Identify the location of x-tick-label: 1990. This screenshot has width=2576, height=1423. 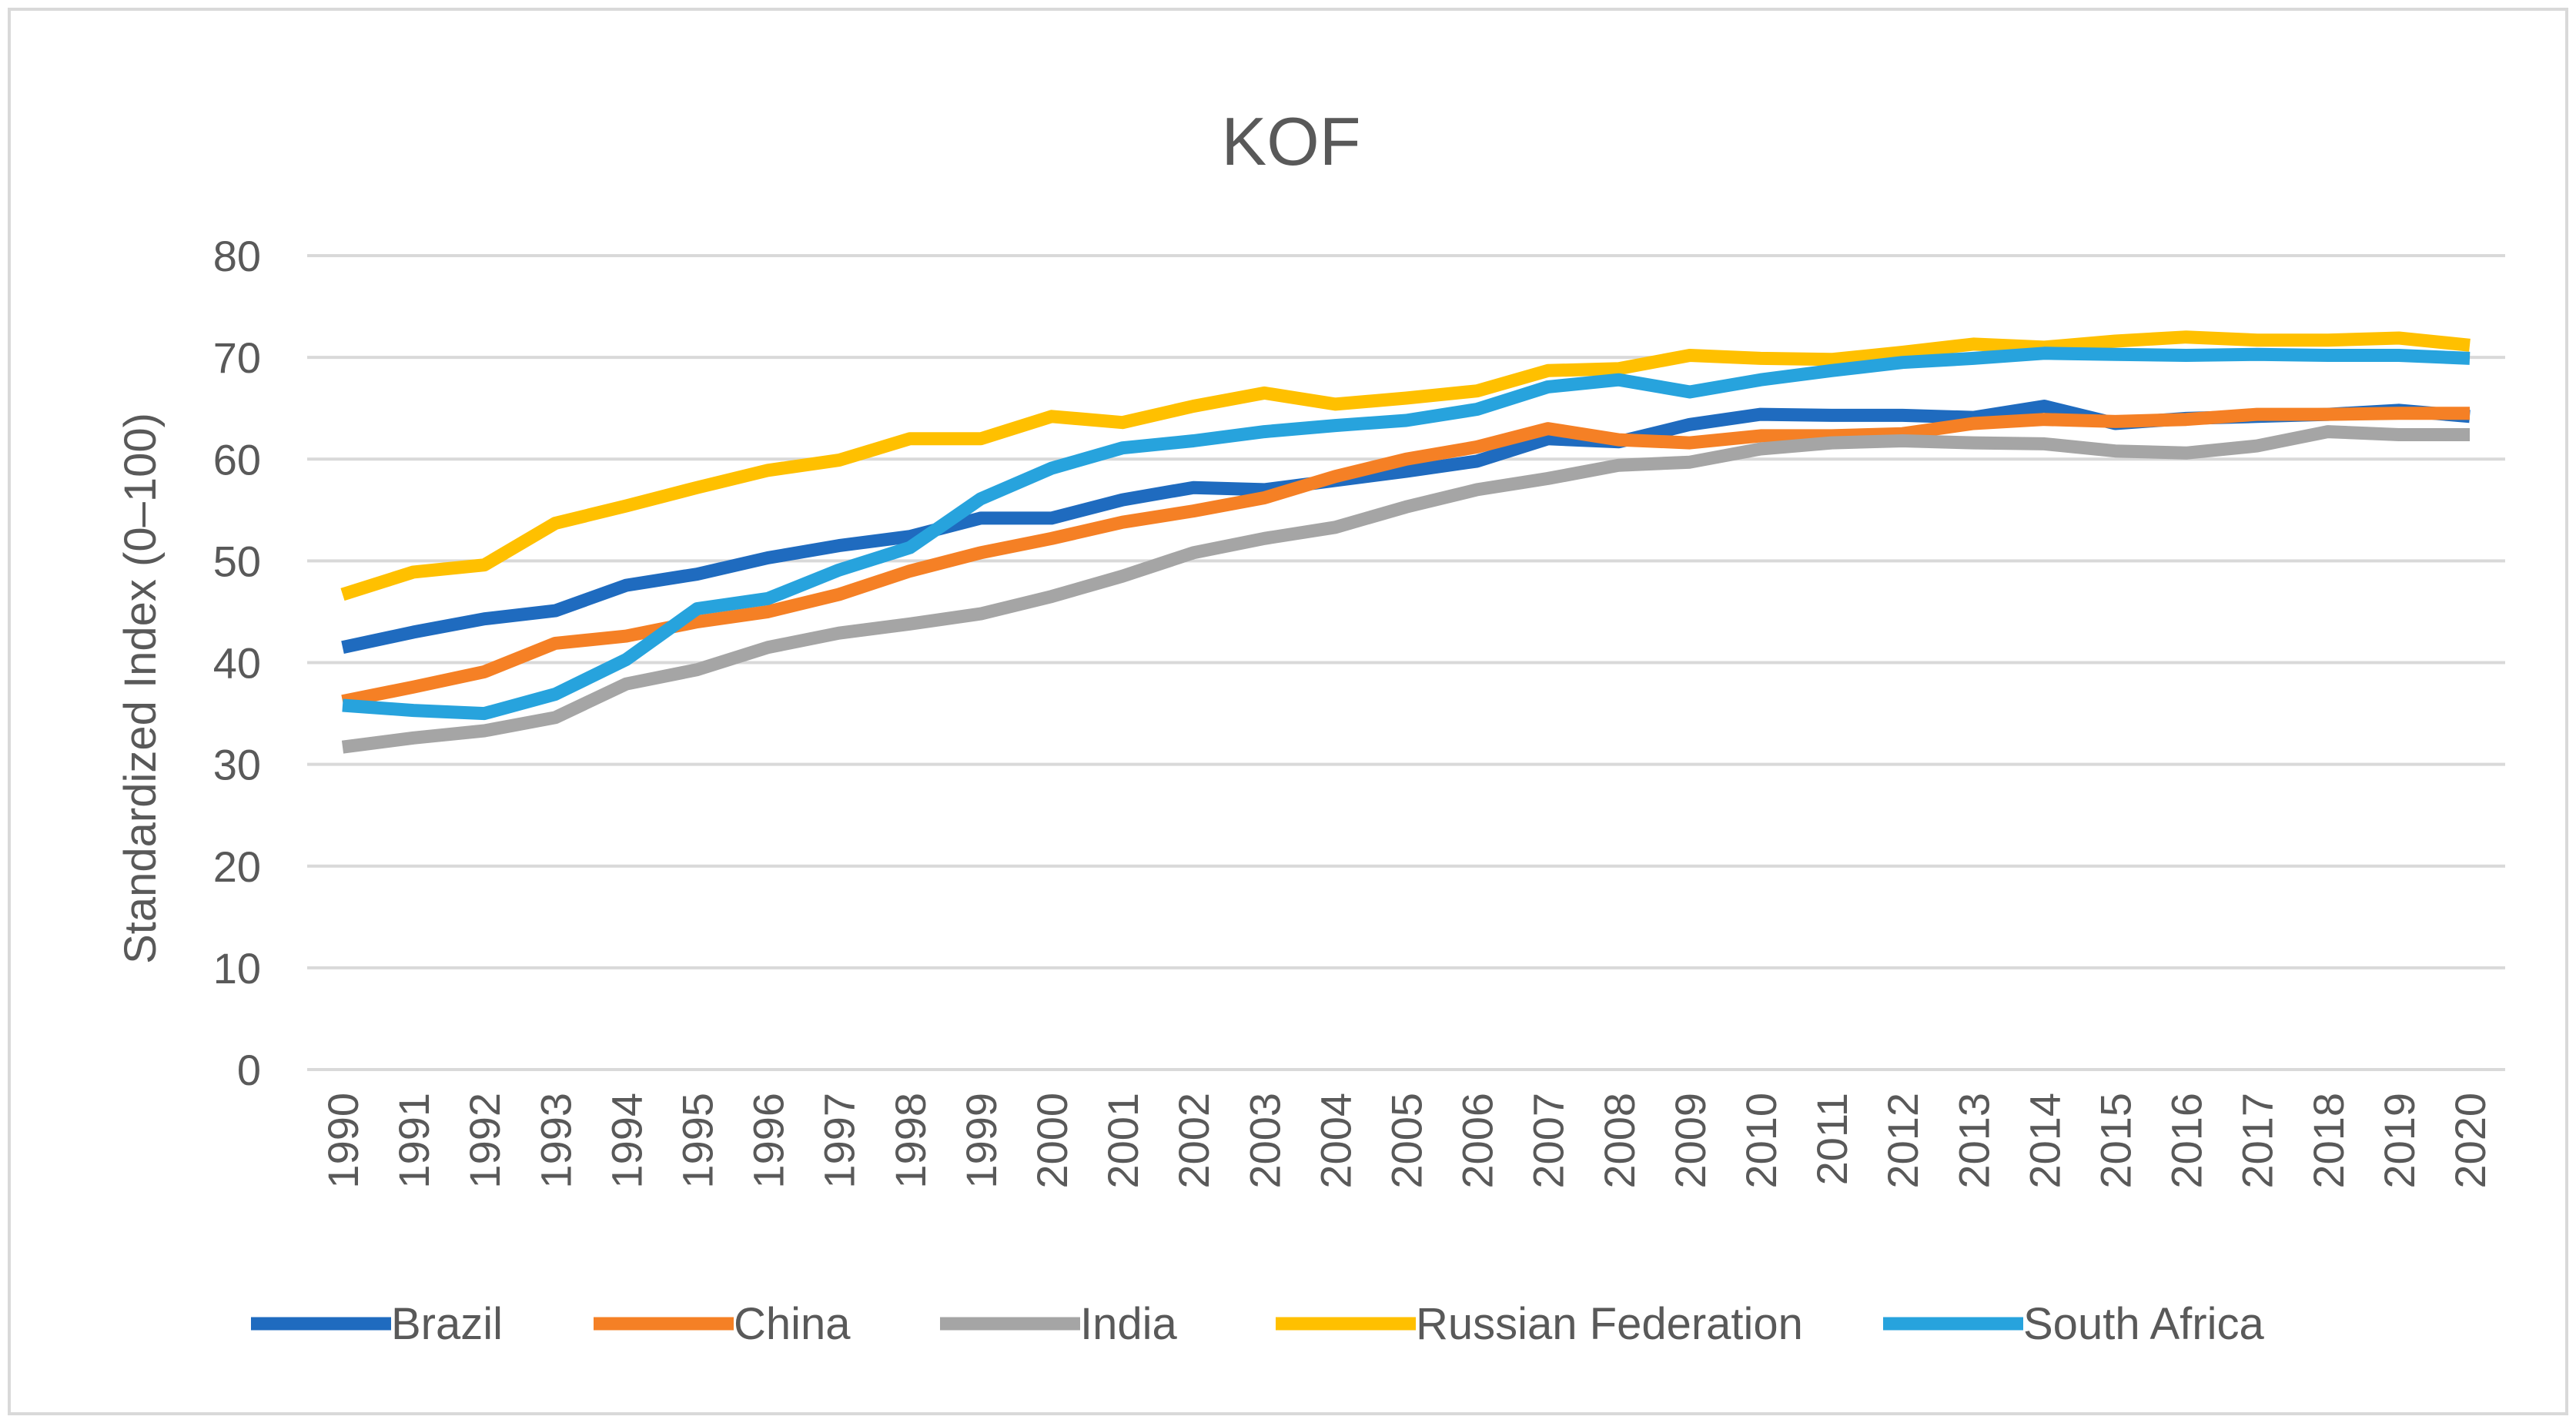
(343, 1141).